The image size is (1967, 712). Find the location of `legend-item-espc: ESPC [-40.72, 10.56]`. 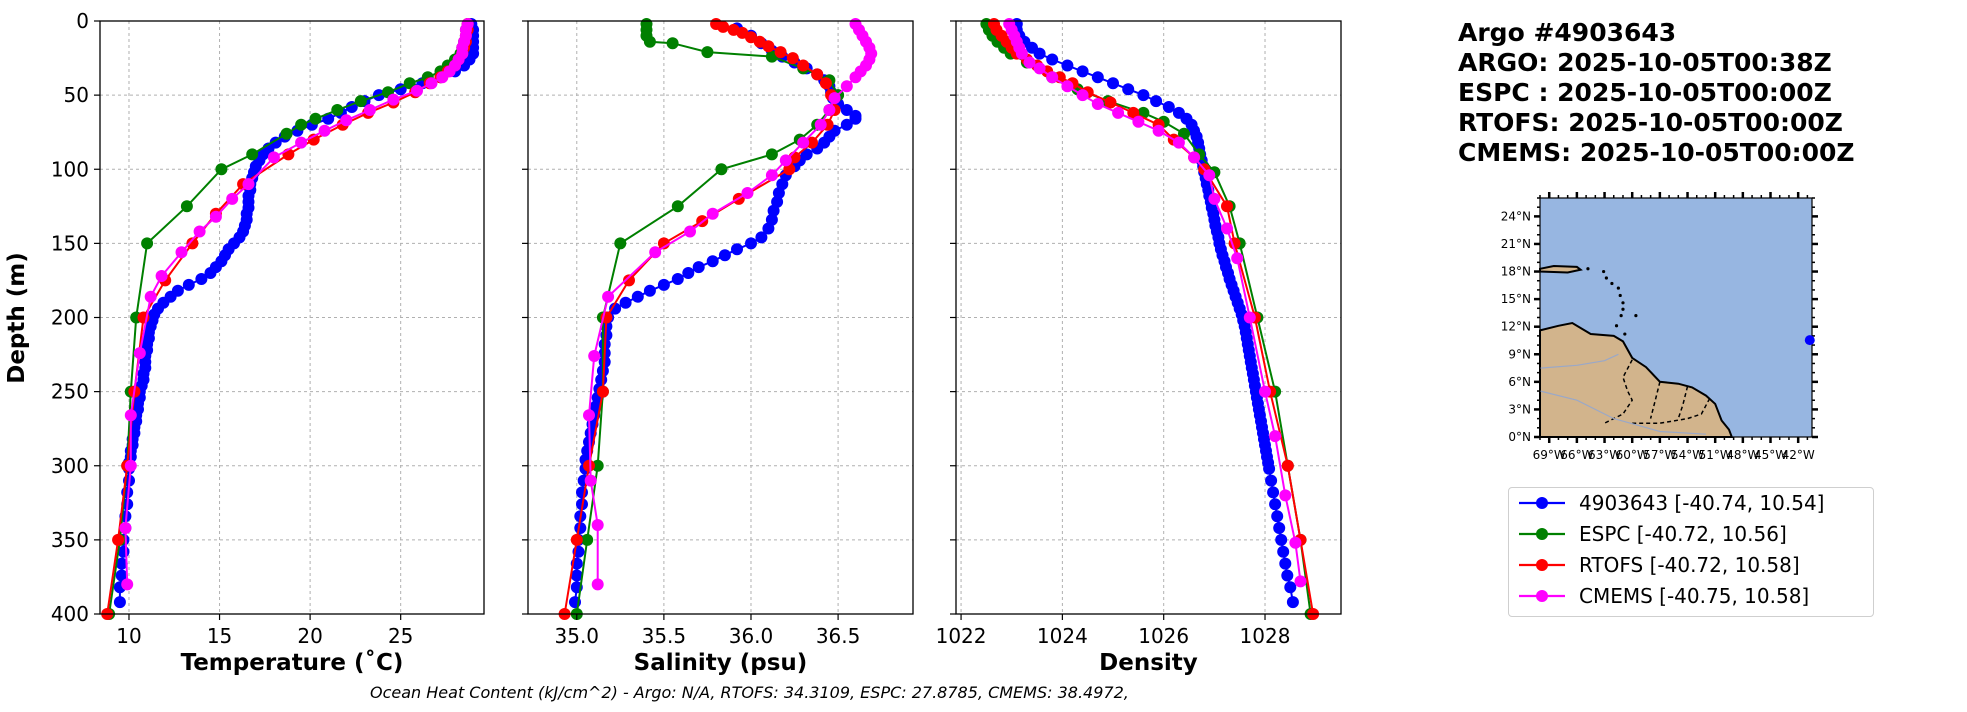

legend-item-espc: ESPC [-40.72, 10.56] is located at coordinates (1652, 534).